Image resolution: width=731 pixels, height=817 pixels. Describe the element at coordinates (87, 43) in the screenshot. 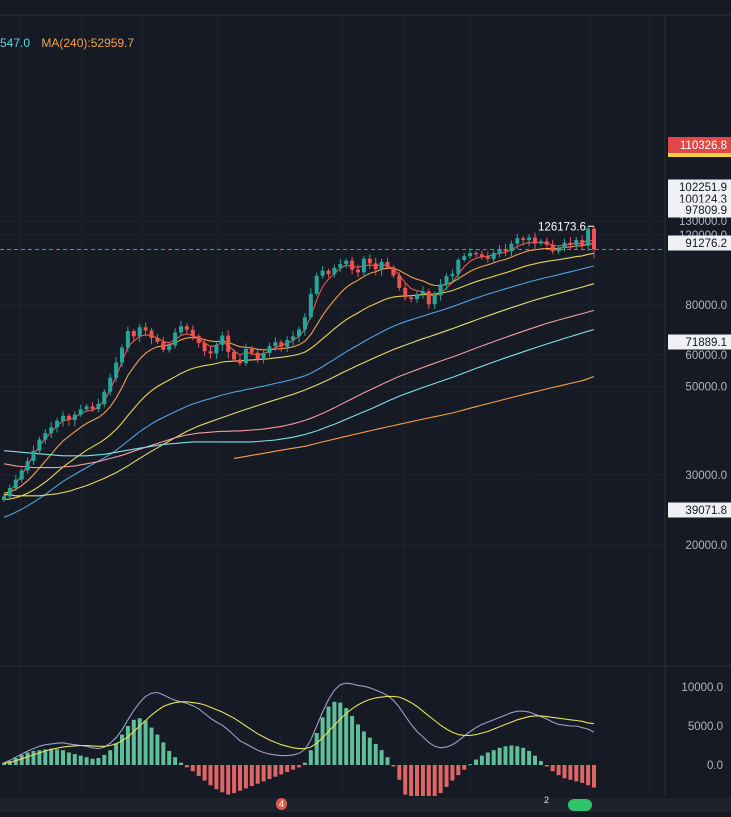

I see `ma240-legend: MA(240):52959.7` at that location.